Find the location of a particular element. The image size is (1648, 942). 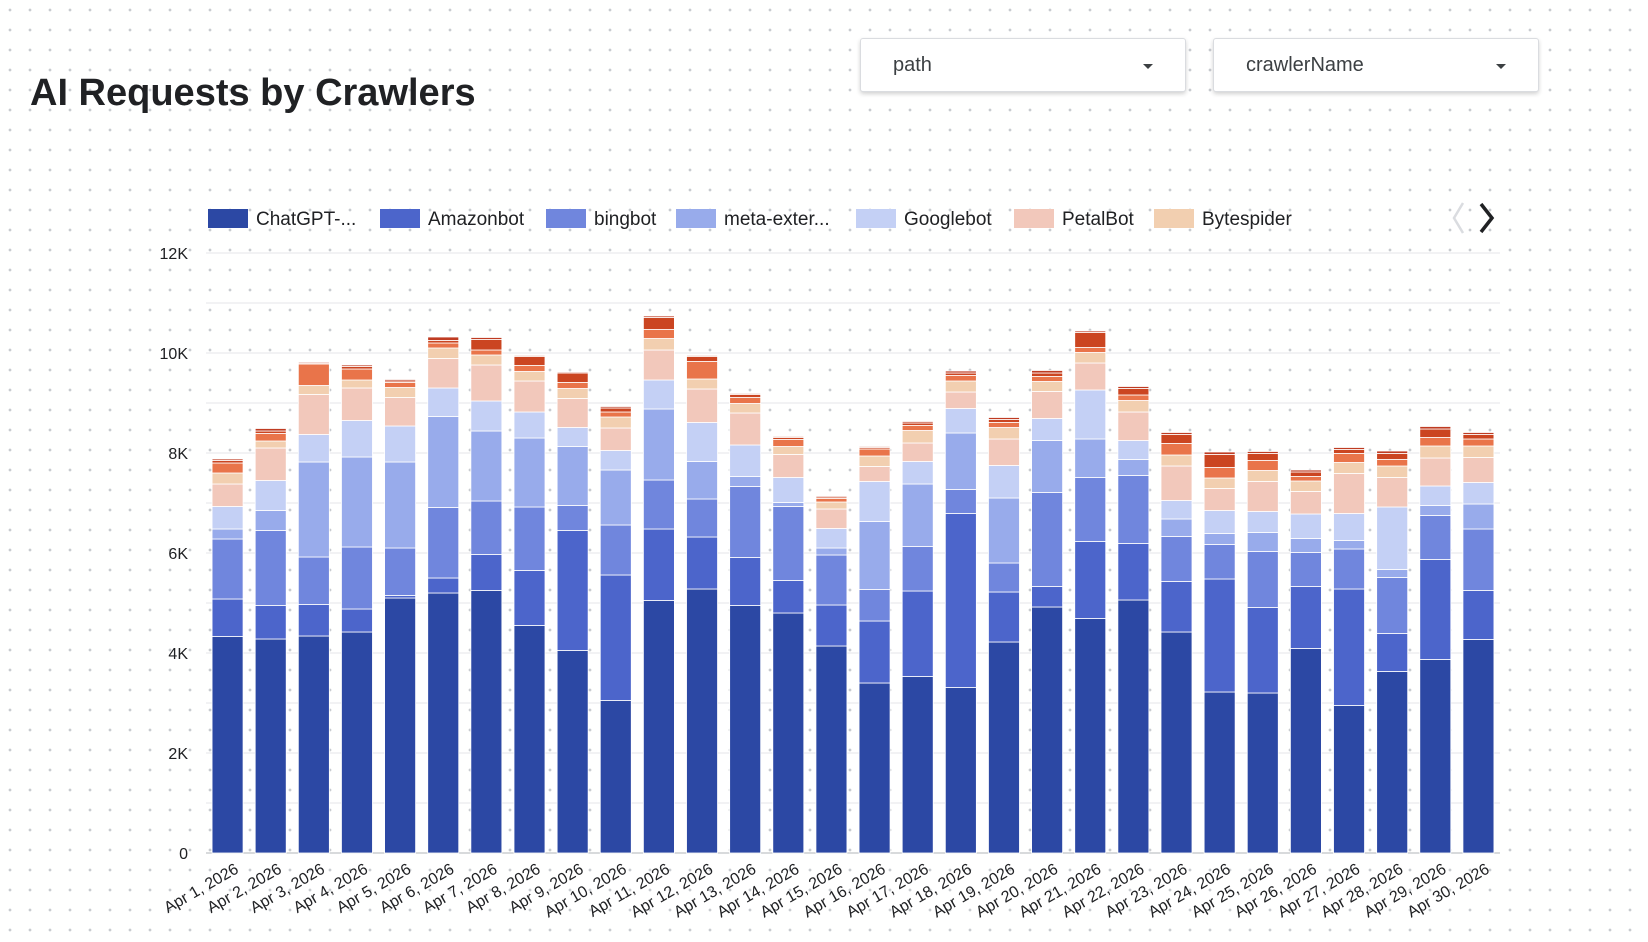

y-tick-label: 10K is located at coordinates (174, 354).